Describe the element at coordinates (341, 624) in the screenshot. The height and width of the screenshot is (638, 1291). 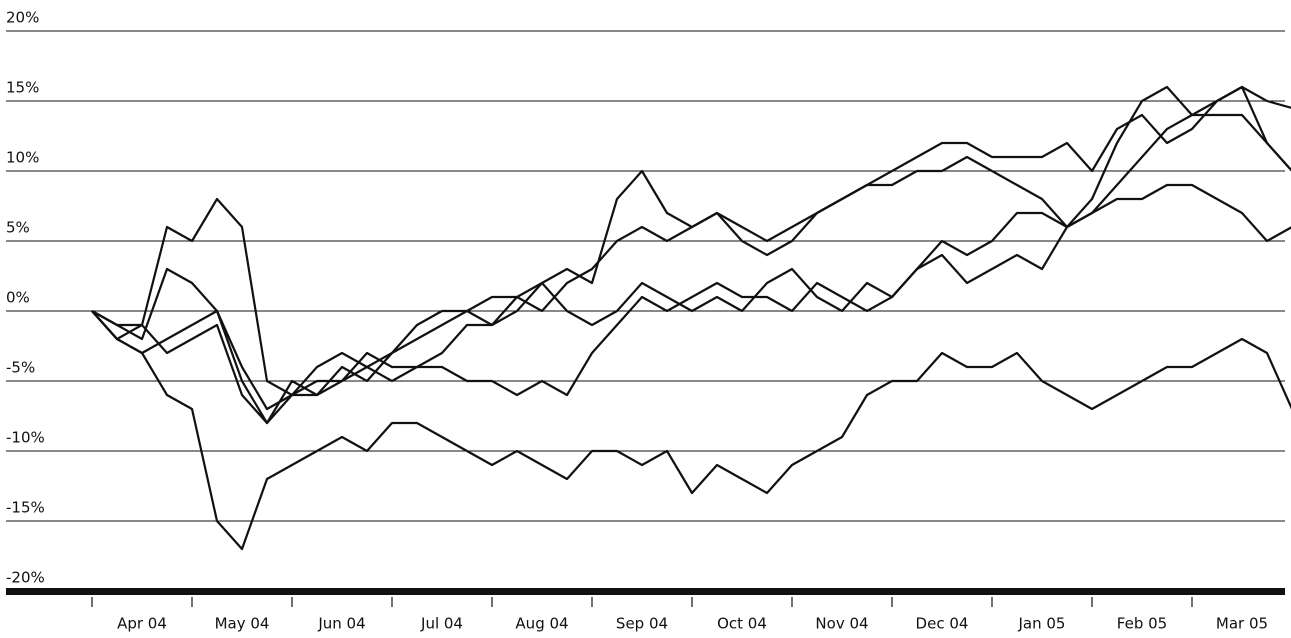
I see `x-tick-label: Jun 04` at that location.